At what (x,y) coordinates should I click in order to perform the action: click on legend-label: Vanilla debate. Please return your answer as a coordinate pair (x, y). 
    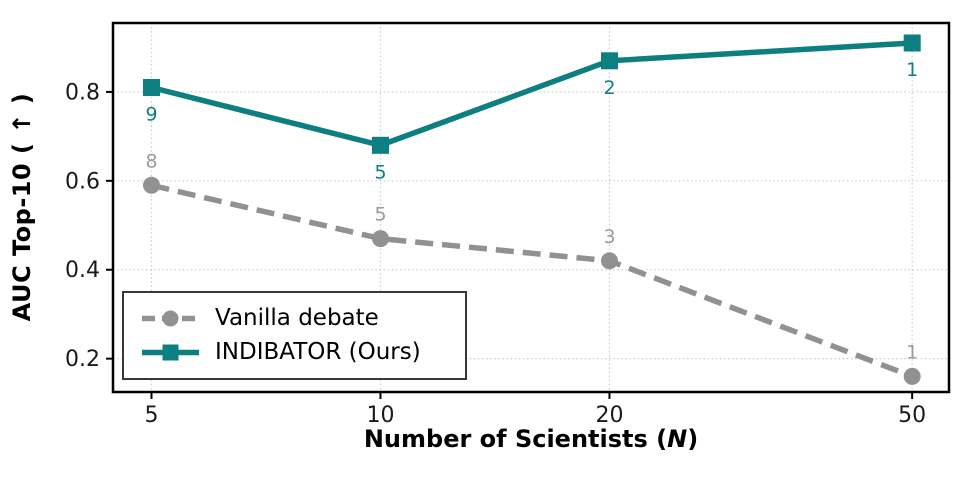
    Looking at the image, I should click on (297, 317).